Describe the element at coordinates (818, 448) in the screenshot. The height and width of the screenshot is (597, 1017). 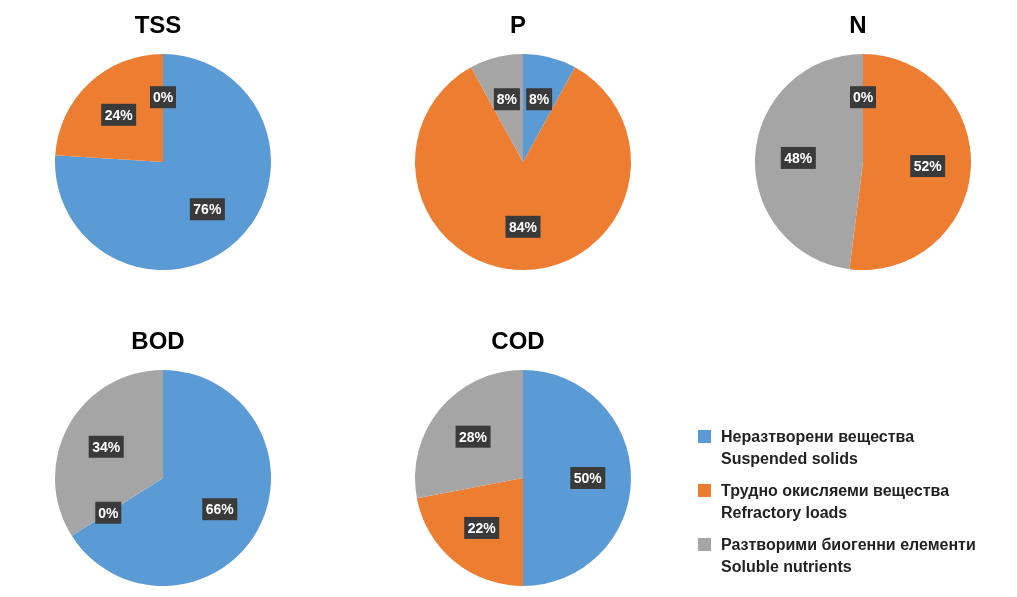
I see `legend-label: Неразтворени вещества Suspended solids` at that location.